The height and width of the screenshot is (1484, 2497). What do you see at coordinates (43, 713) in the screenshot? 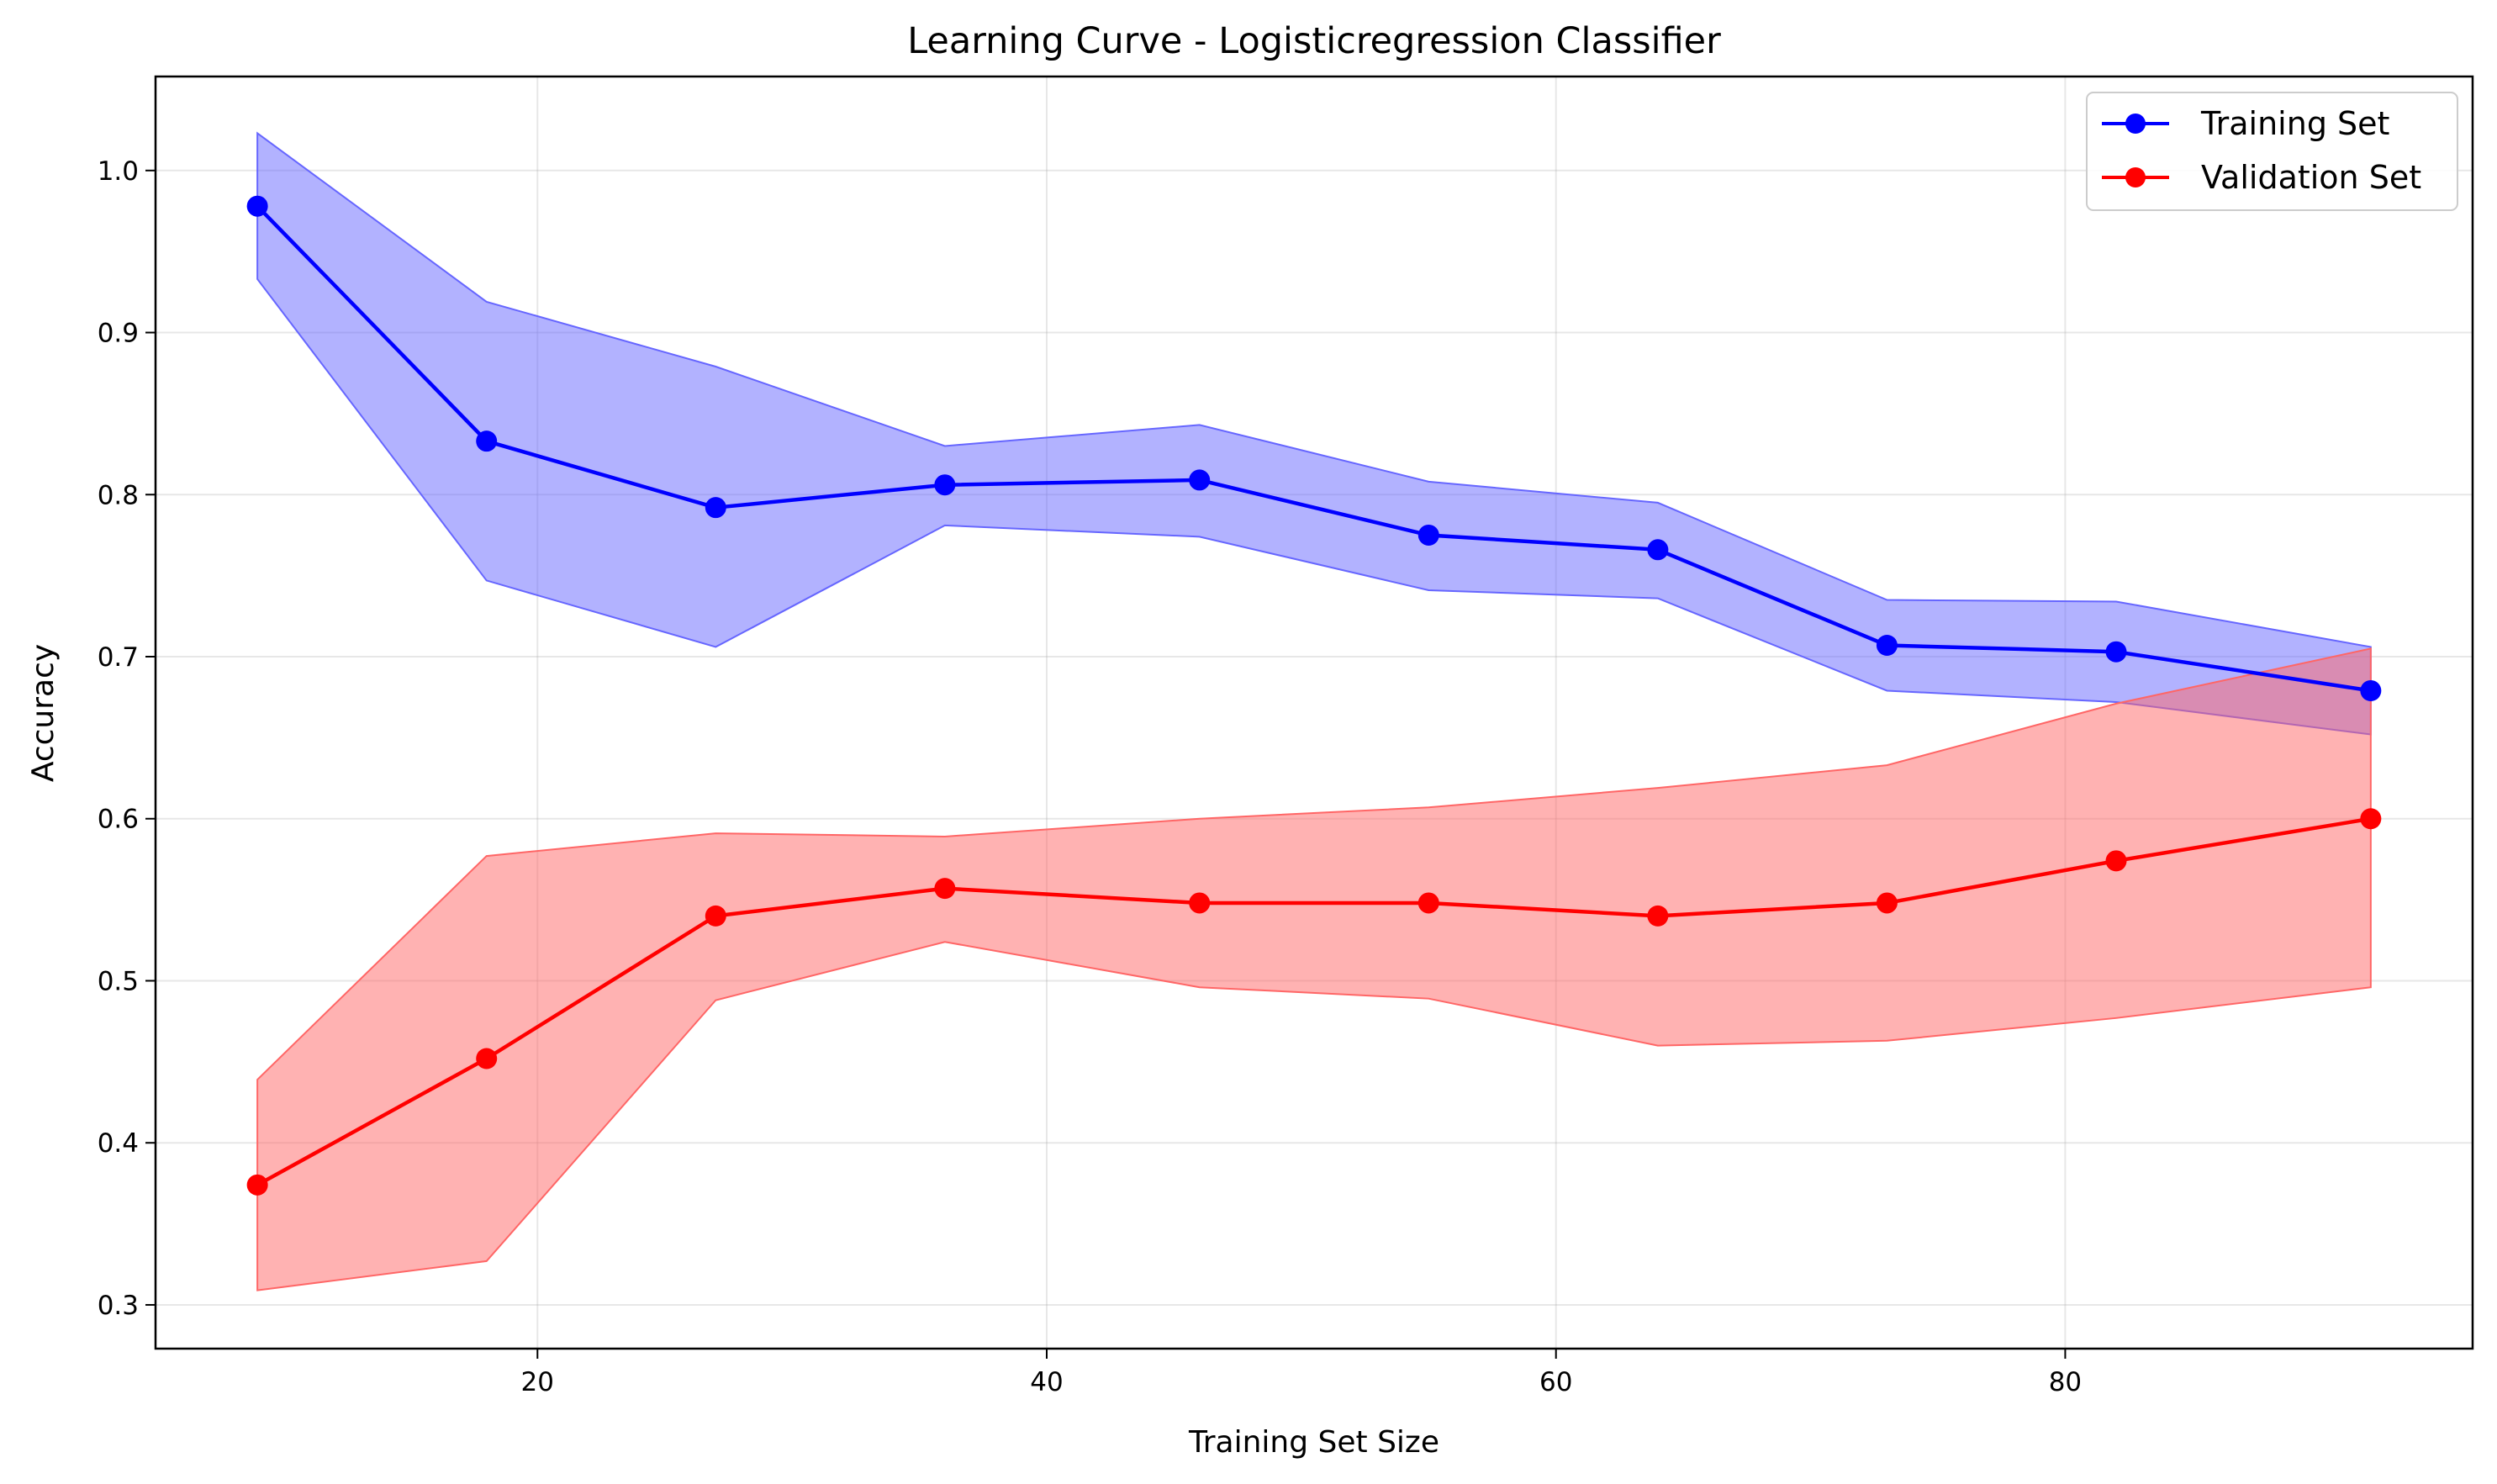
I see `y-axis-title: Accuracy` at bounding box center [43, 713].